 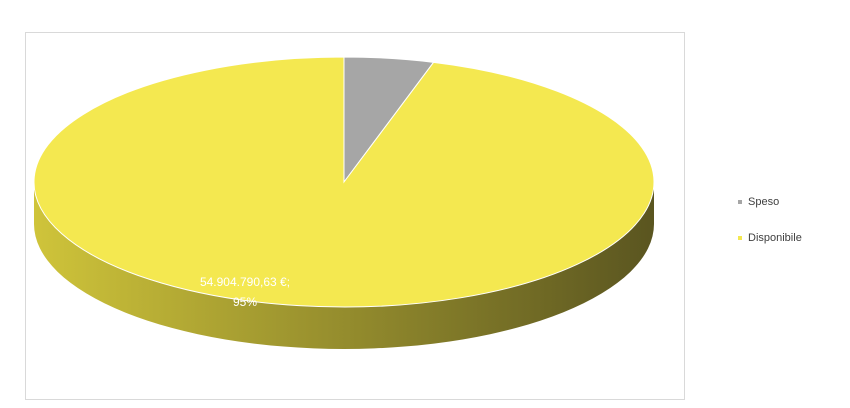 What do you see at coordinates (775, 238) in the screenshot?
I see `legend-label-disponibile: Disponibile` at bounding box center [775, 238].